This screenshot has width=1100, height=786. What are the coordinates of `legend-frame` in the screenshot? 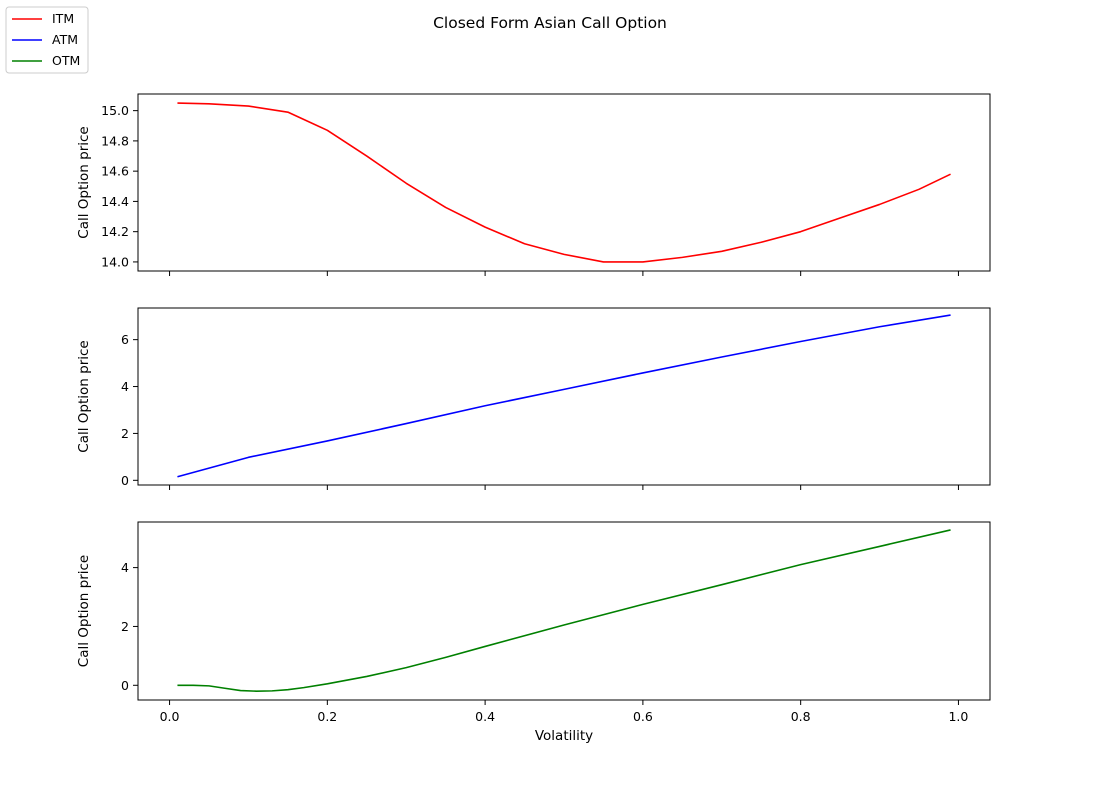 It's located at (47, 40).